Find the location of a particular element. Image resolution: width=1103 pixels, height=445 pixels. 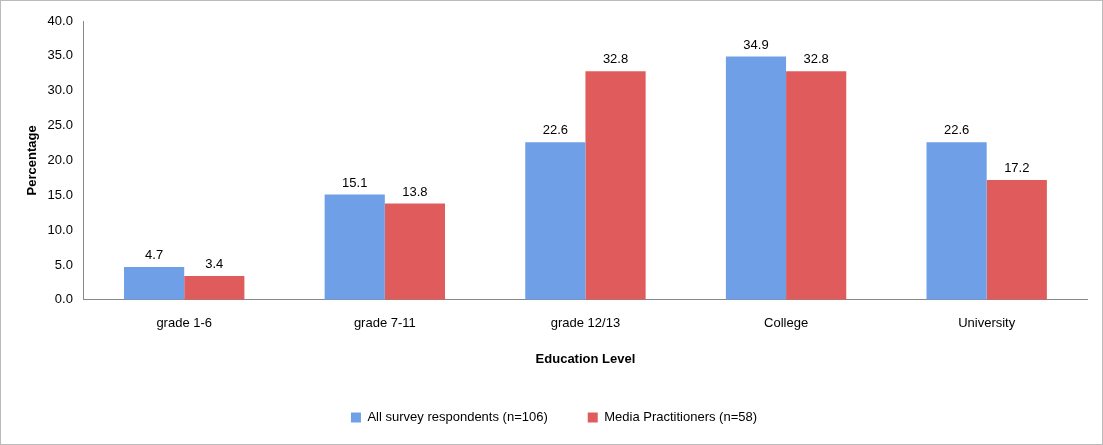

y-tick-label: 25.0 is located at coordinates (60, 125).